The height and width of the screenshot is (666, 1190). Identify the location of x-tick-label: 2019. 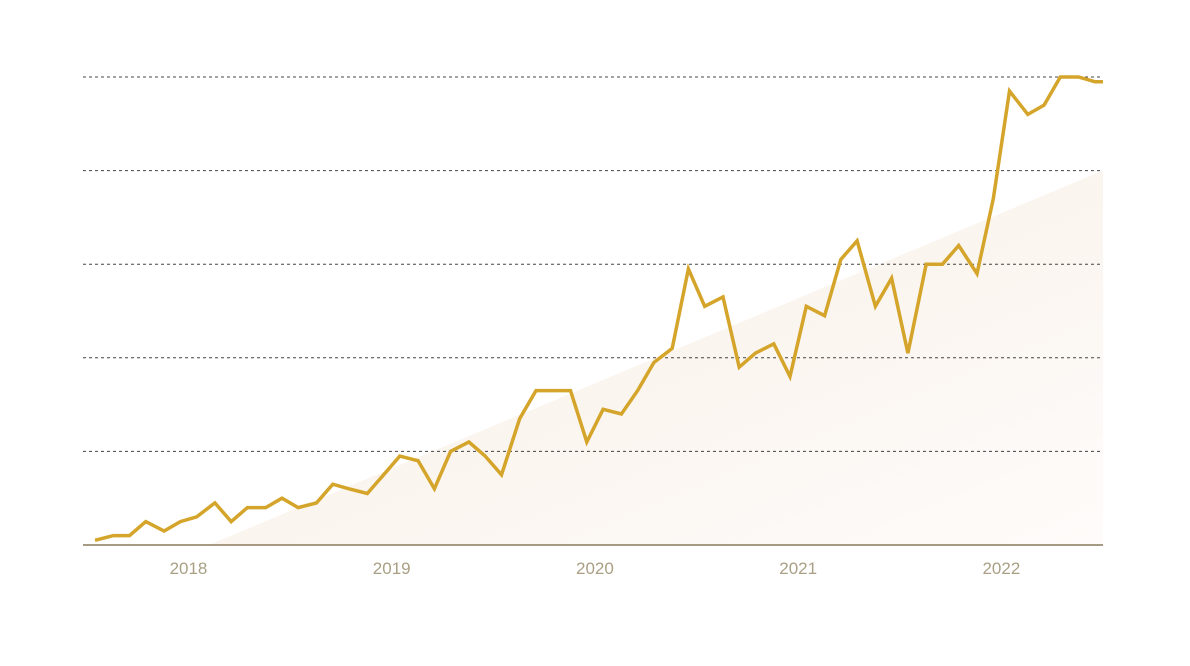
(392, 568).